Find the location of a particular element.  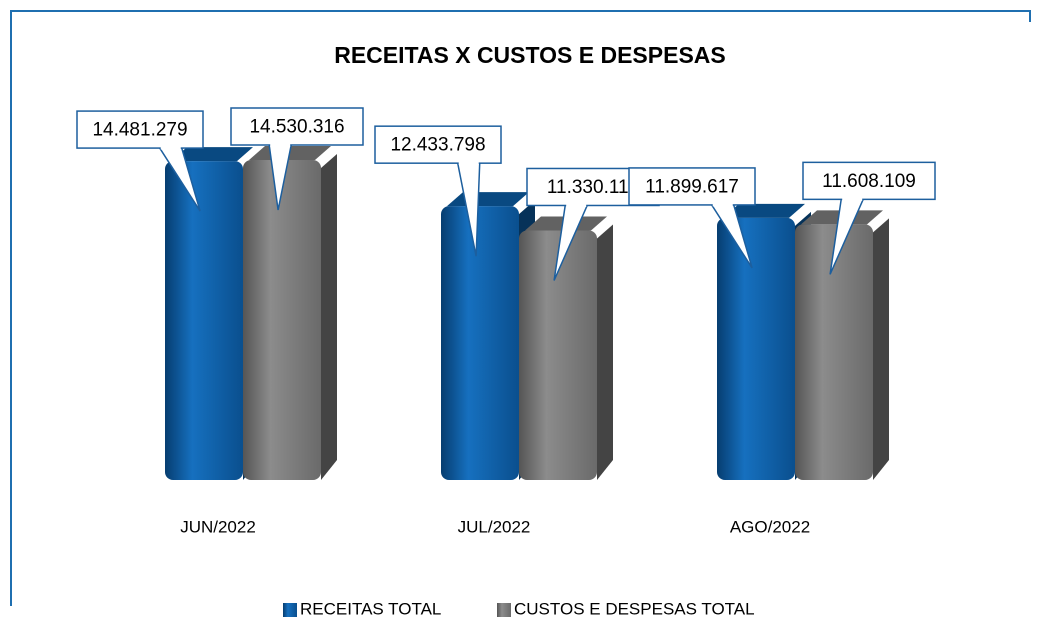

data-label: 11.608.109 is located at coordinates (869, 181).